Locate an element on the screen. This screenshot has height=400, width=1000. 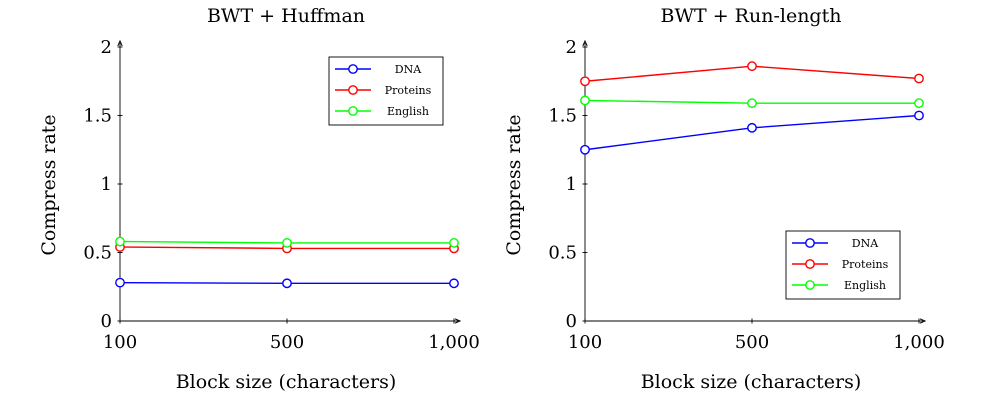
series-proteins is located at coordinates (752, 74).